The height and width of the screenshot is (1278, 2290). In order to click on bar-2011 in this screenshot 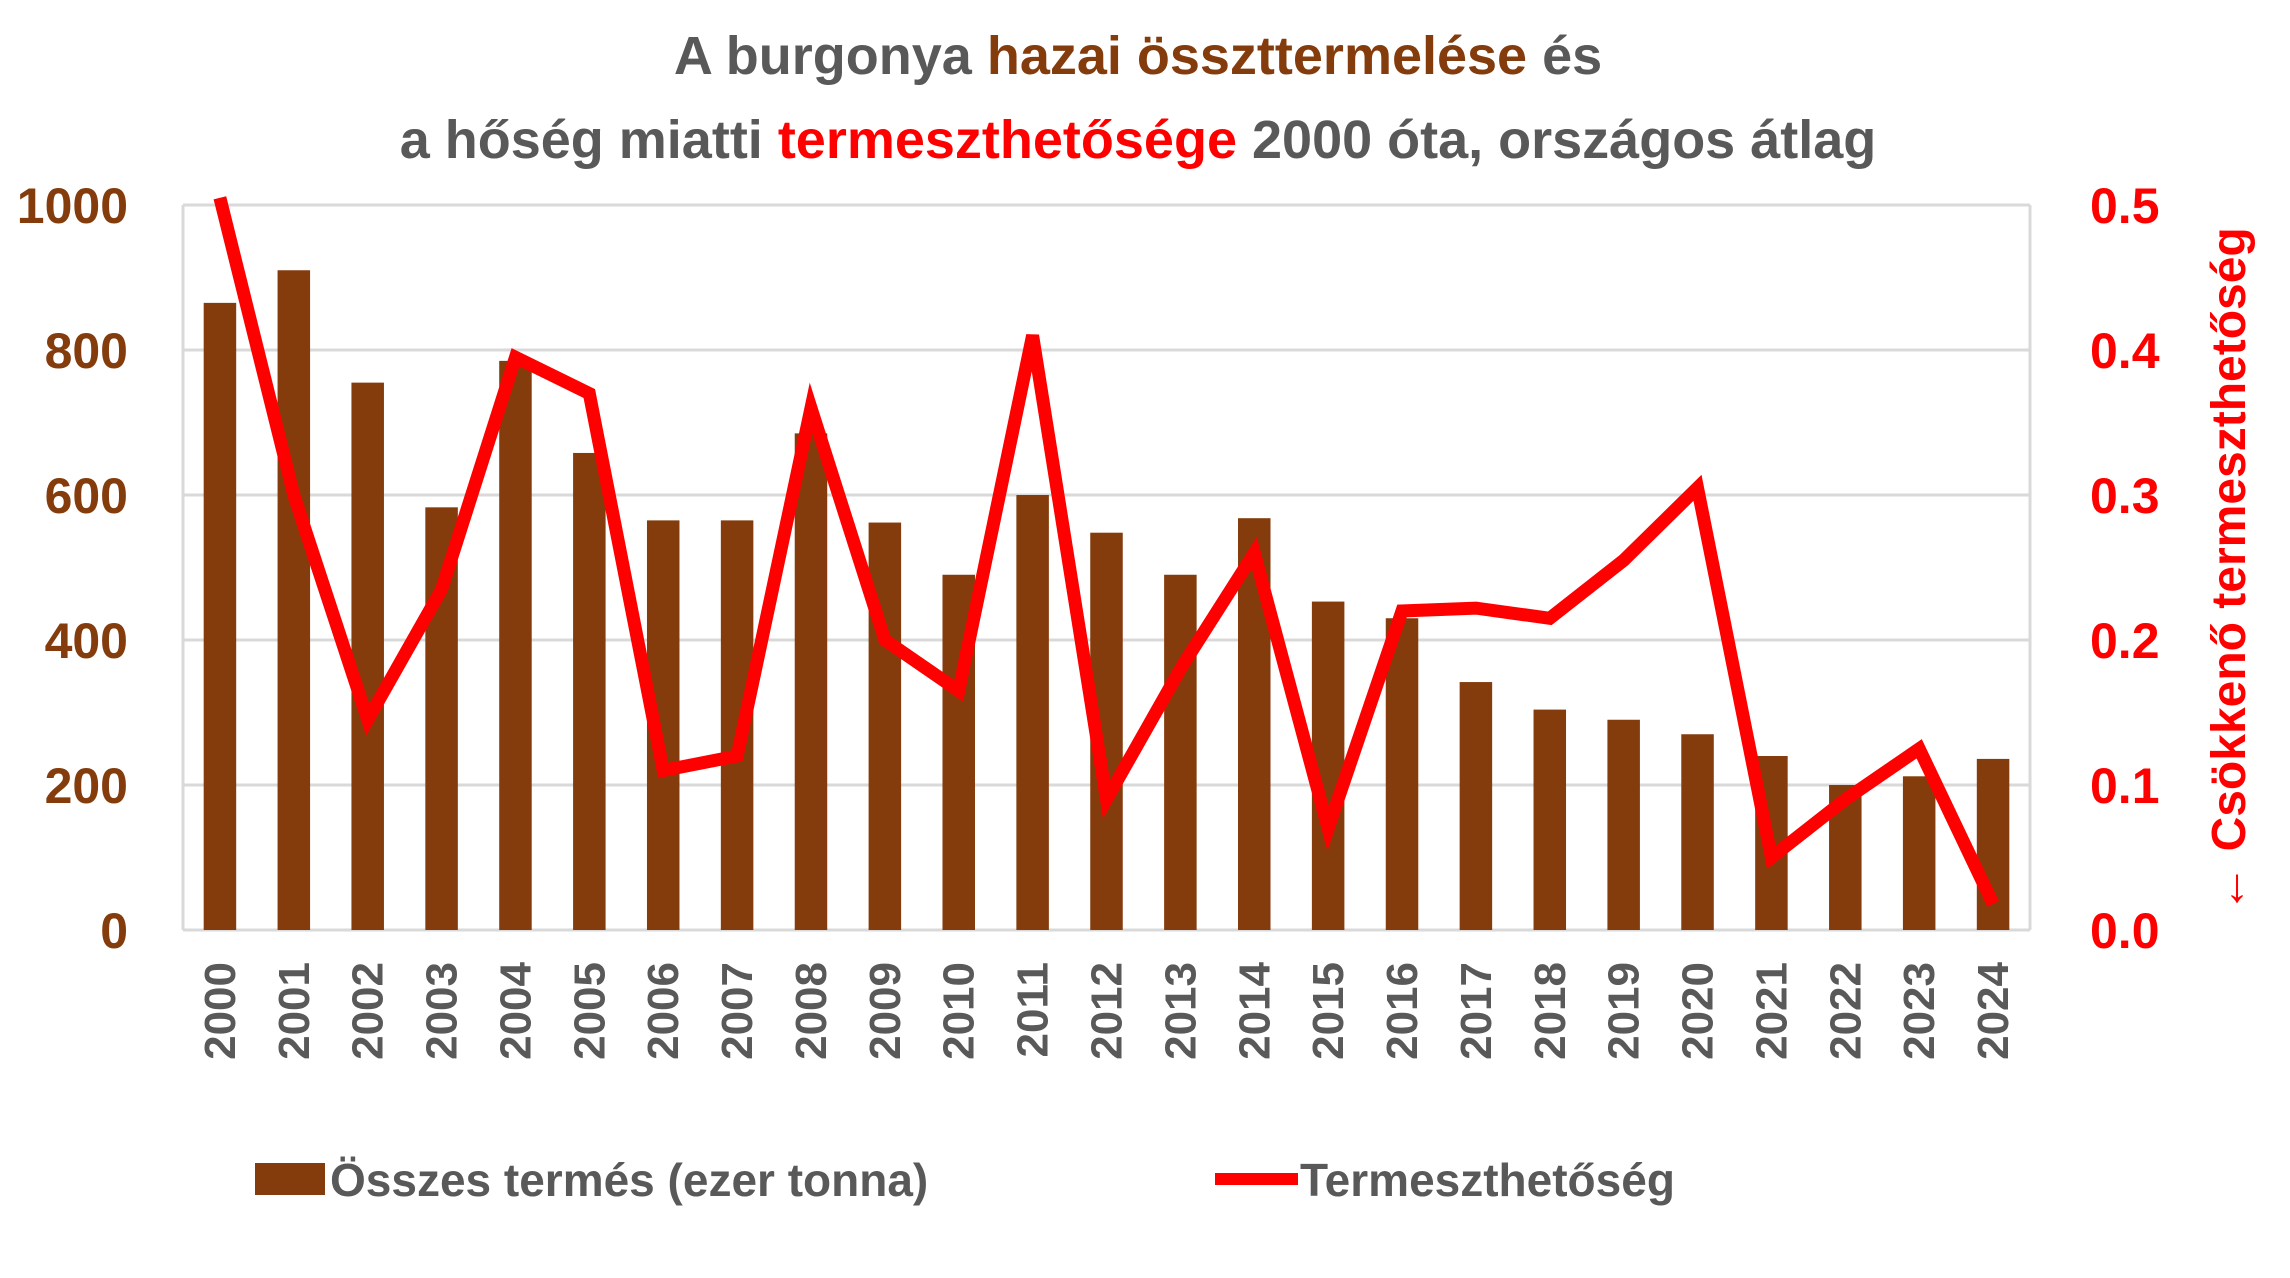, I will do `click(1032, 712)`.